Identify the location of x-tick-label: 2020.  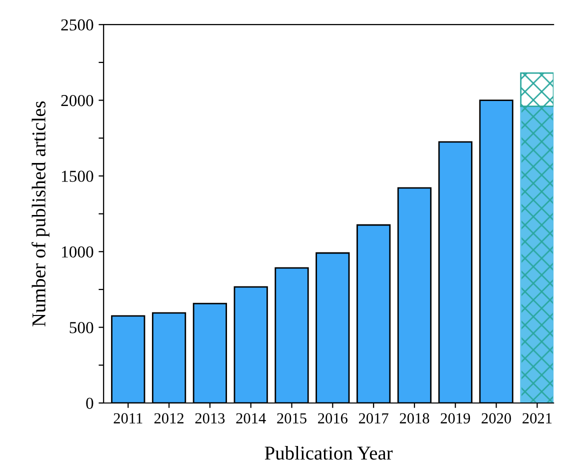
(496, 418).